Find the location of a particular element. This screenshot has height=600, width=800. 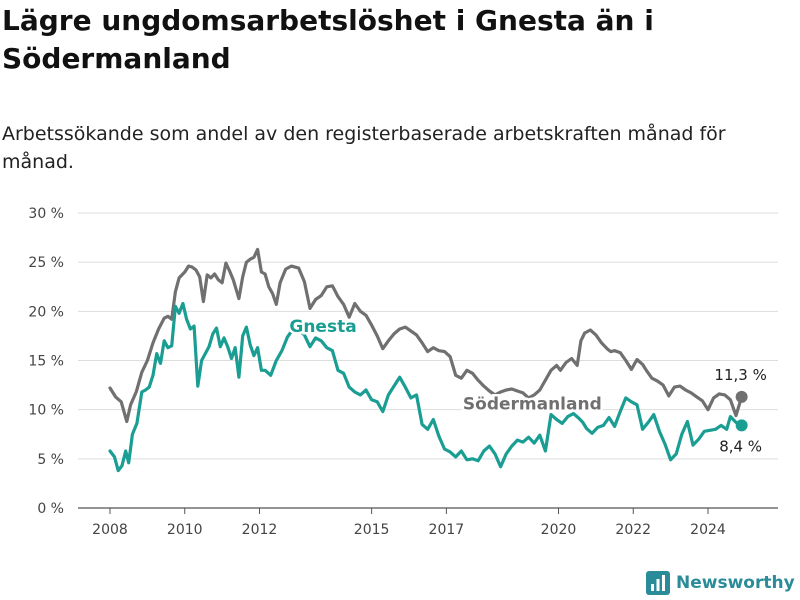

series-labels: Gnesta Södermanland 11,3 % 8,4 % is located at coordinates (528, 385).